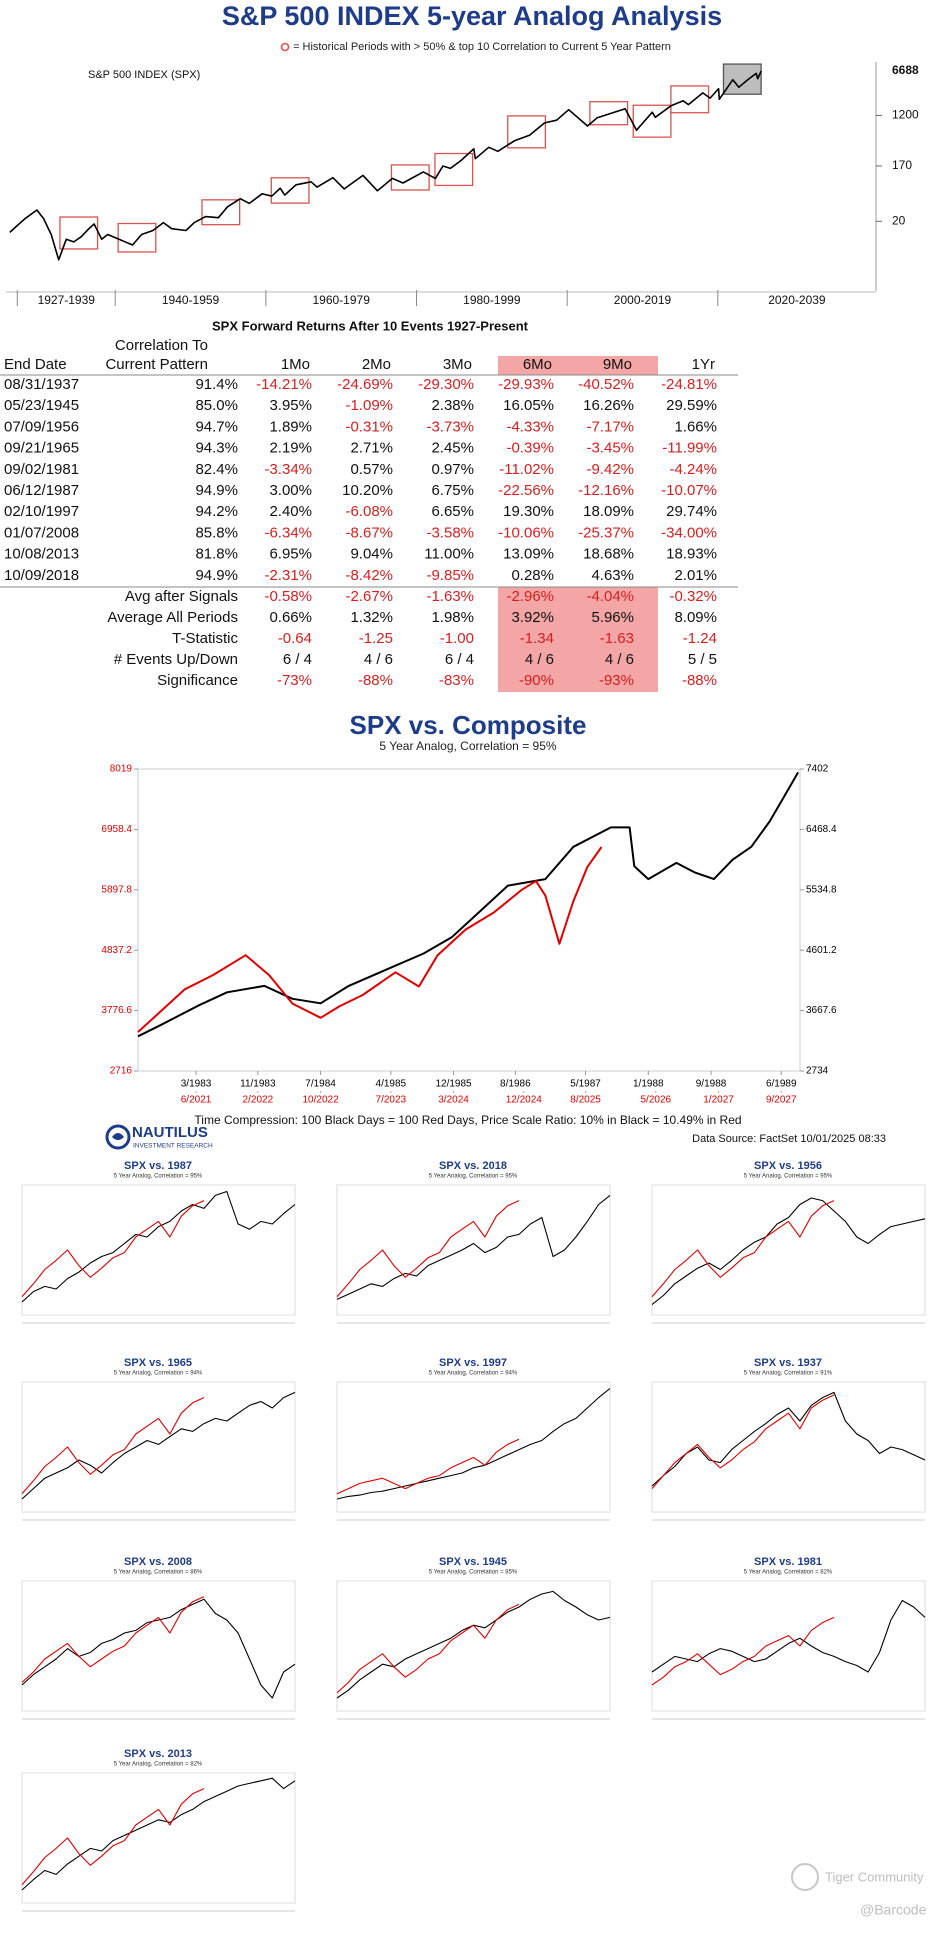 This screenshot has height=1939, width=945. Describe the element at coordinates (817, 1071) in the screenshot. I see `y2-tick-label: 2734` at that location.